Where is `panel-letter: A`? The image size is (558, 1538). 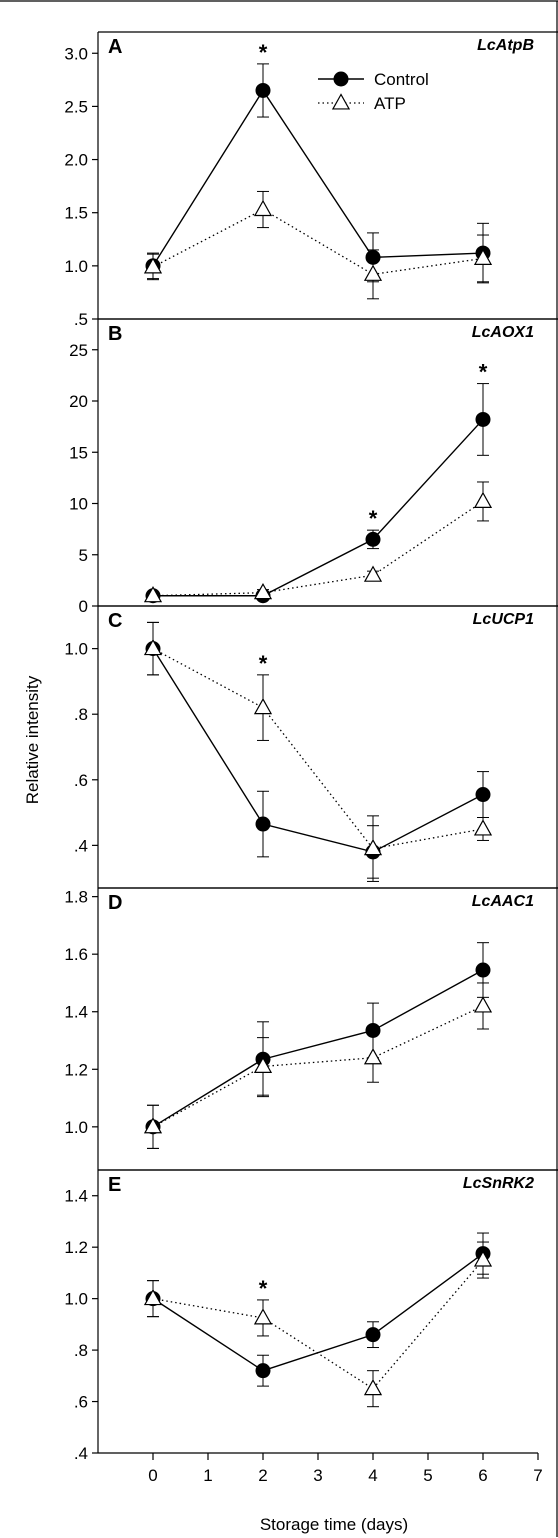
panel-letter: A is located at coordinates (115, 47).